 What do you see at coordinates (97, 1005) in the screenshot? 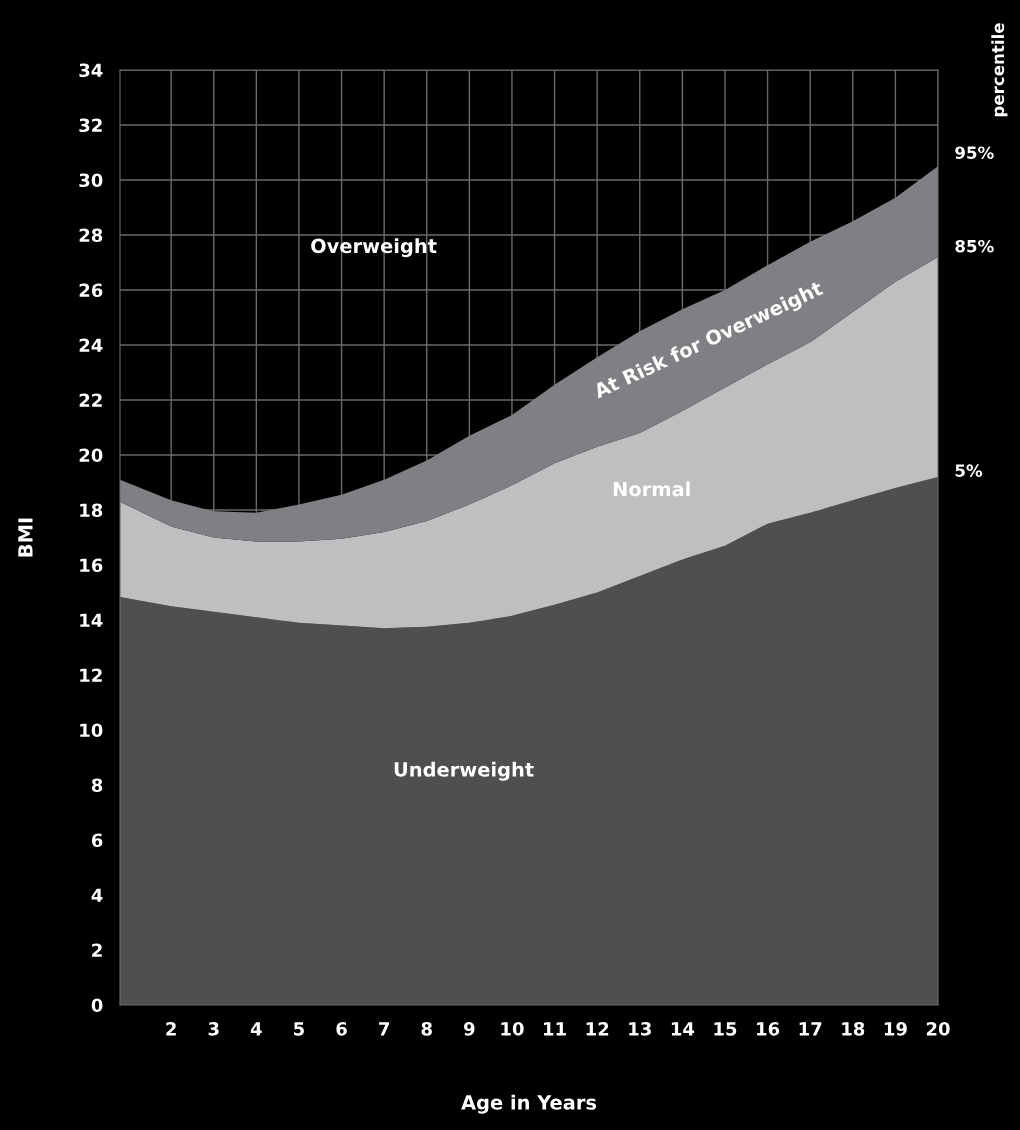
I see `y-tick-label: 0` at bounding box center [97, 1005].